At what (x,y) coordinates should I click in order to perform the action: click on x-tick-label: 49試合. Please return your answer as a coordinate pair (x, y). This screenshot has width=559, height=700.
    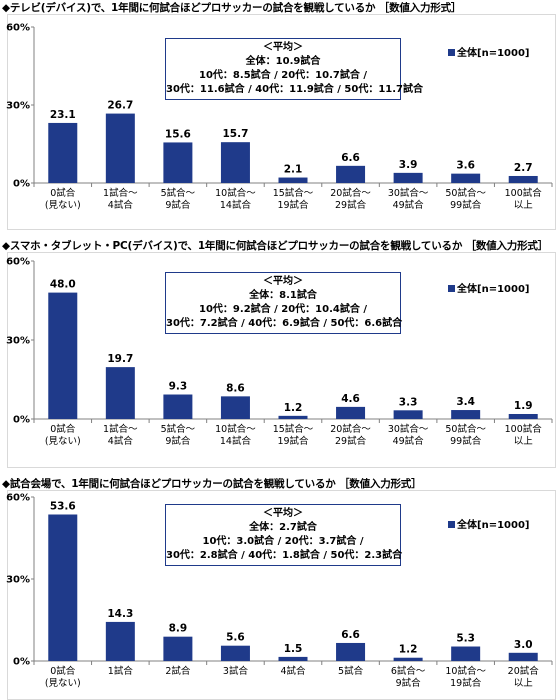
    Looking at the image, I should click on (409, 205).